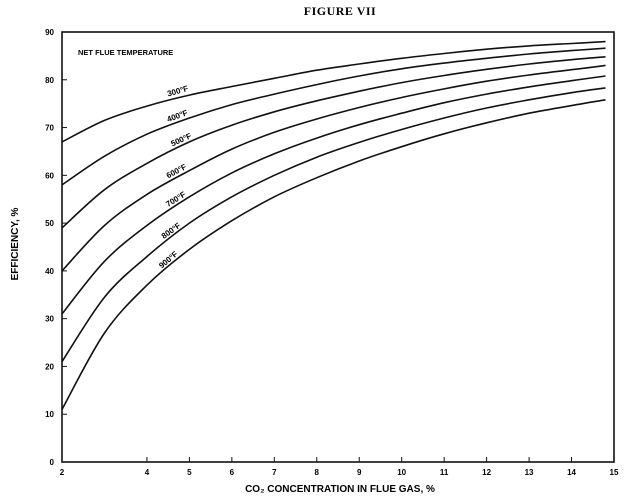 This screenshot has height=500, width=624. What do you see at coordinates (340, 489) in the screenshot?
I see `x-axis-label: CO₂ CONCENTRATION IN FLUE GAS, %` at bounding box center [340, 489].